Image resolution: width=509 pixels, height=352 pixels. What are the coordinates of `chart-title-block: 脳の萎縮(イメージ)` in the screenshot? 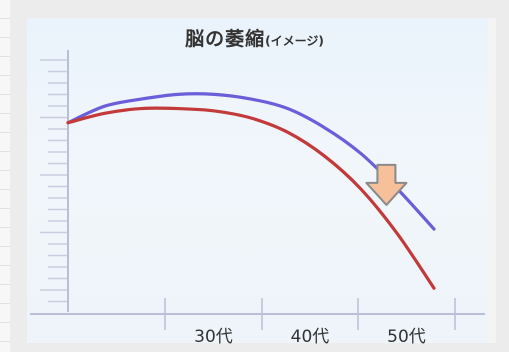 It's located at (254, 37).